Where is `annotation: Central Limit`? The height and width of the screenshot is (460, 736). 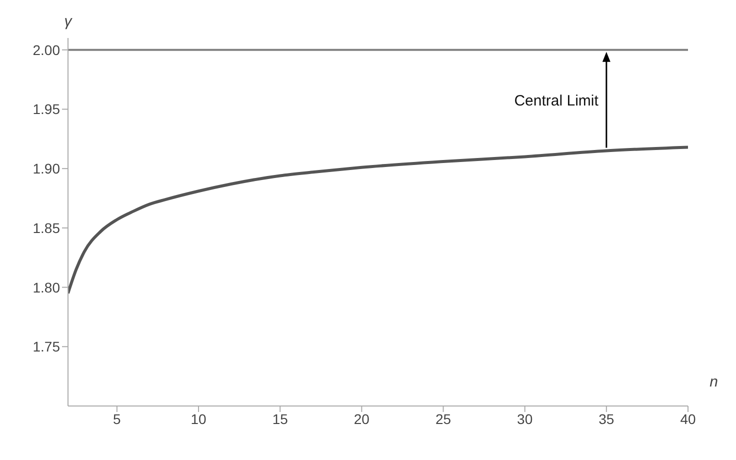
annotation: Central Limit is located at coordinates (557, 101).